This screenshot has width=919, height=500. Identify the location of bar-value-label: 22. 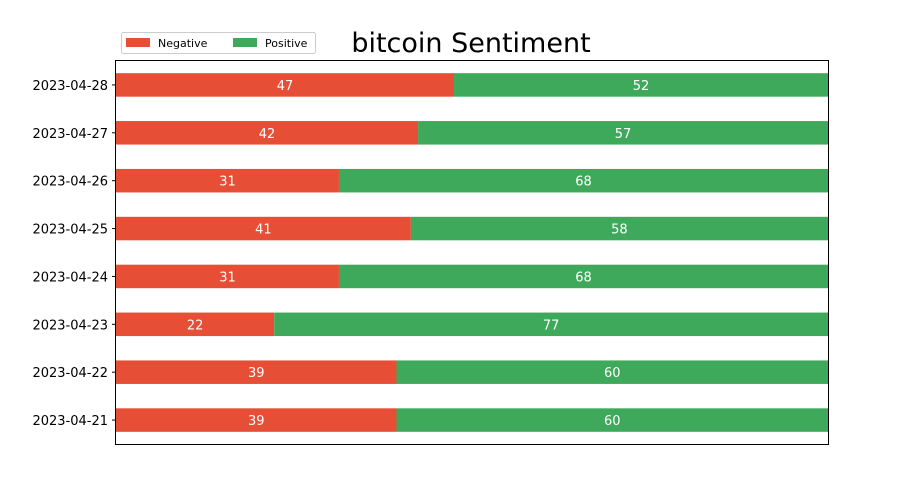
(195, 325).